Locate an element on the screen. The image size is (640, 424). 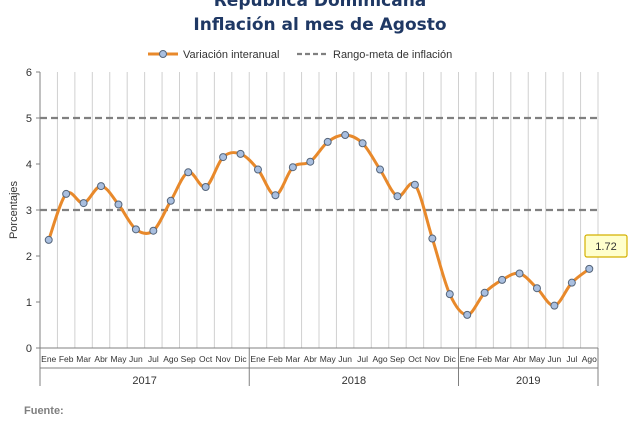
y-tick-label: 5 is located at coordinates (29, 119).